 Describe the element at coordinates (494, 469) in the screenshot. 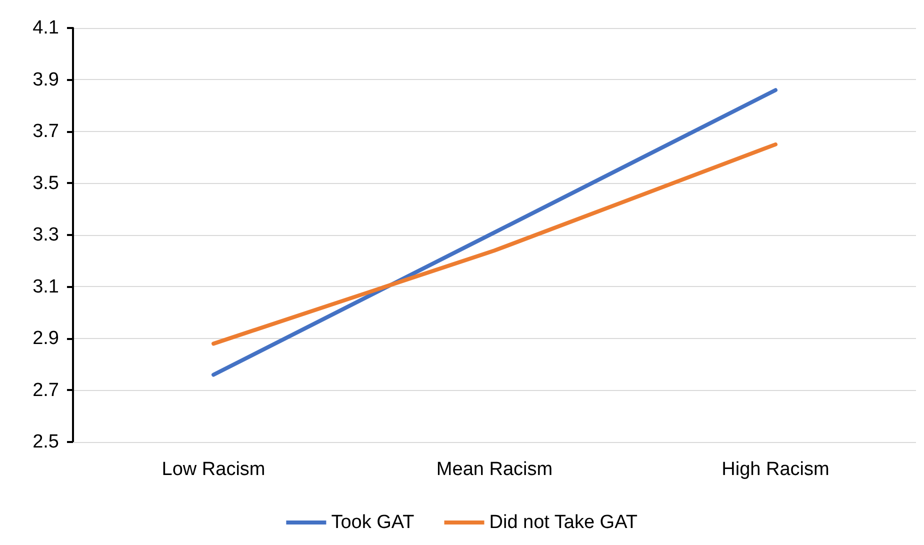

I see `x-tick-label: Mean Racism` at that location.